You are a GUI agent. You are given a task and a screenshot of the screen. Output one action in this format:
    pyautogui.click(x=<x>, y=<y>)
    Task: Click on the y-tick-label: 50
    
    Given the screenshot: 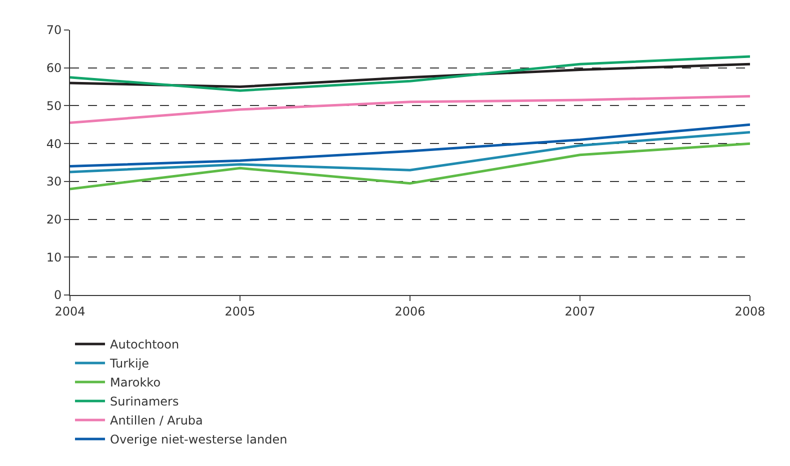 What is the action you would take?
    pyautogui.click(x=54, y=105)
    